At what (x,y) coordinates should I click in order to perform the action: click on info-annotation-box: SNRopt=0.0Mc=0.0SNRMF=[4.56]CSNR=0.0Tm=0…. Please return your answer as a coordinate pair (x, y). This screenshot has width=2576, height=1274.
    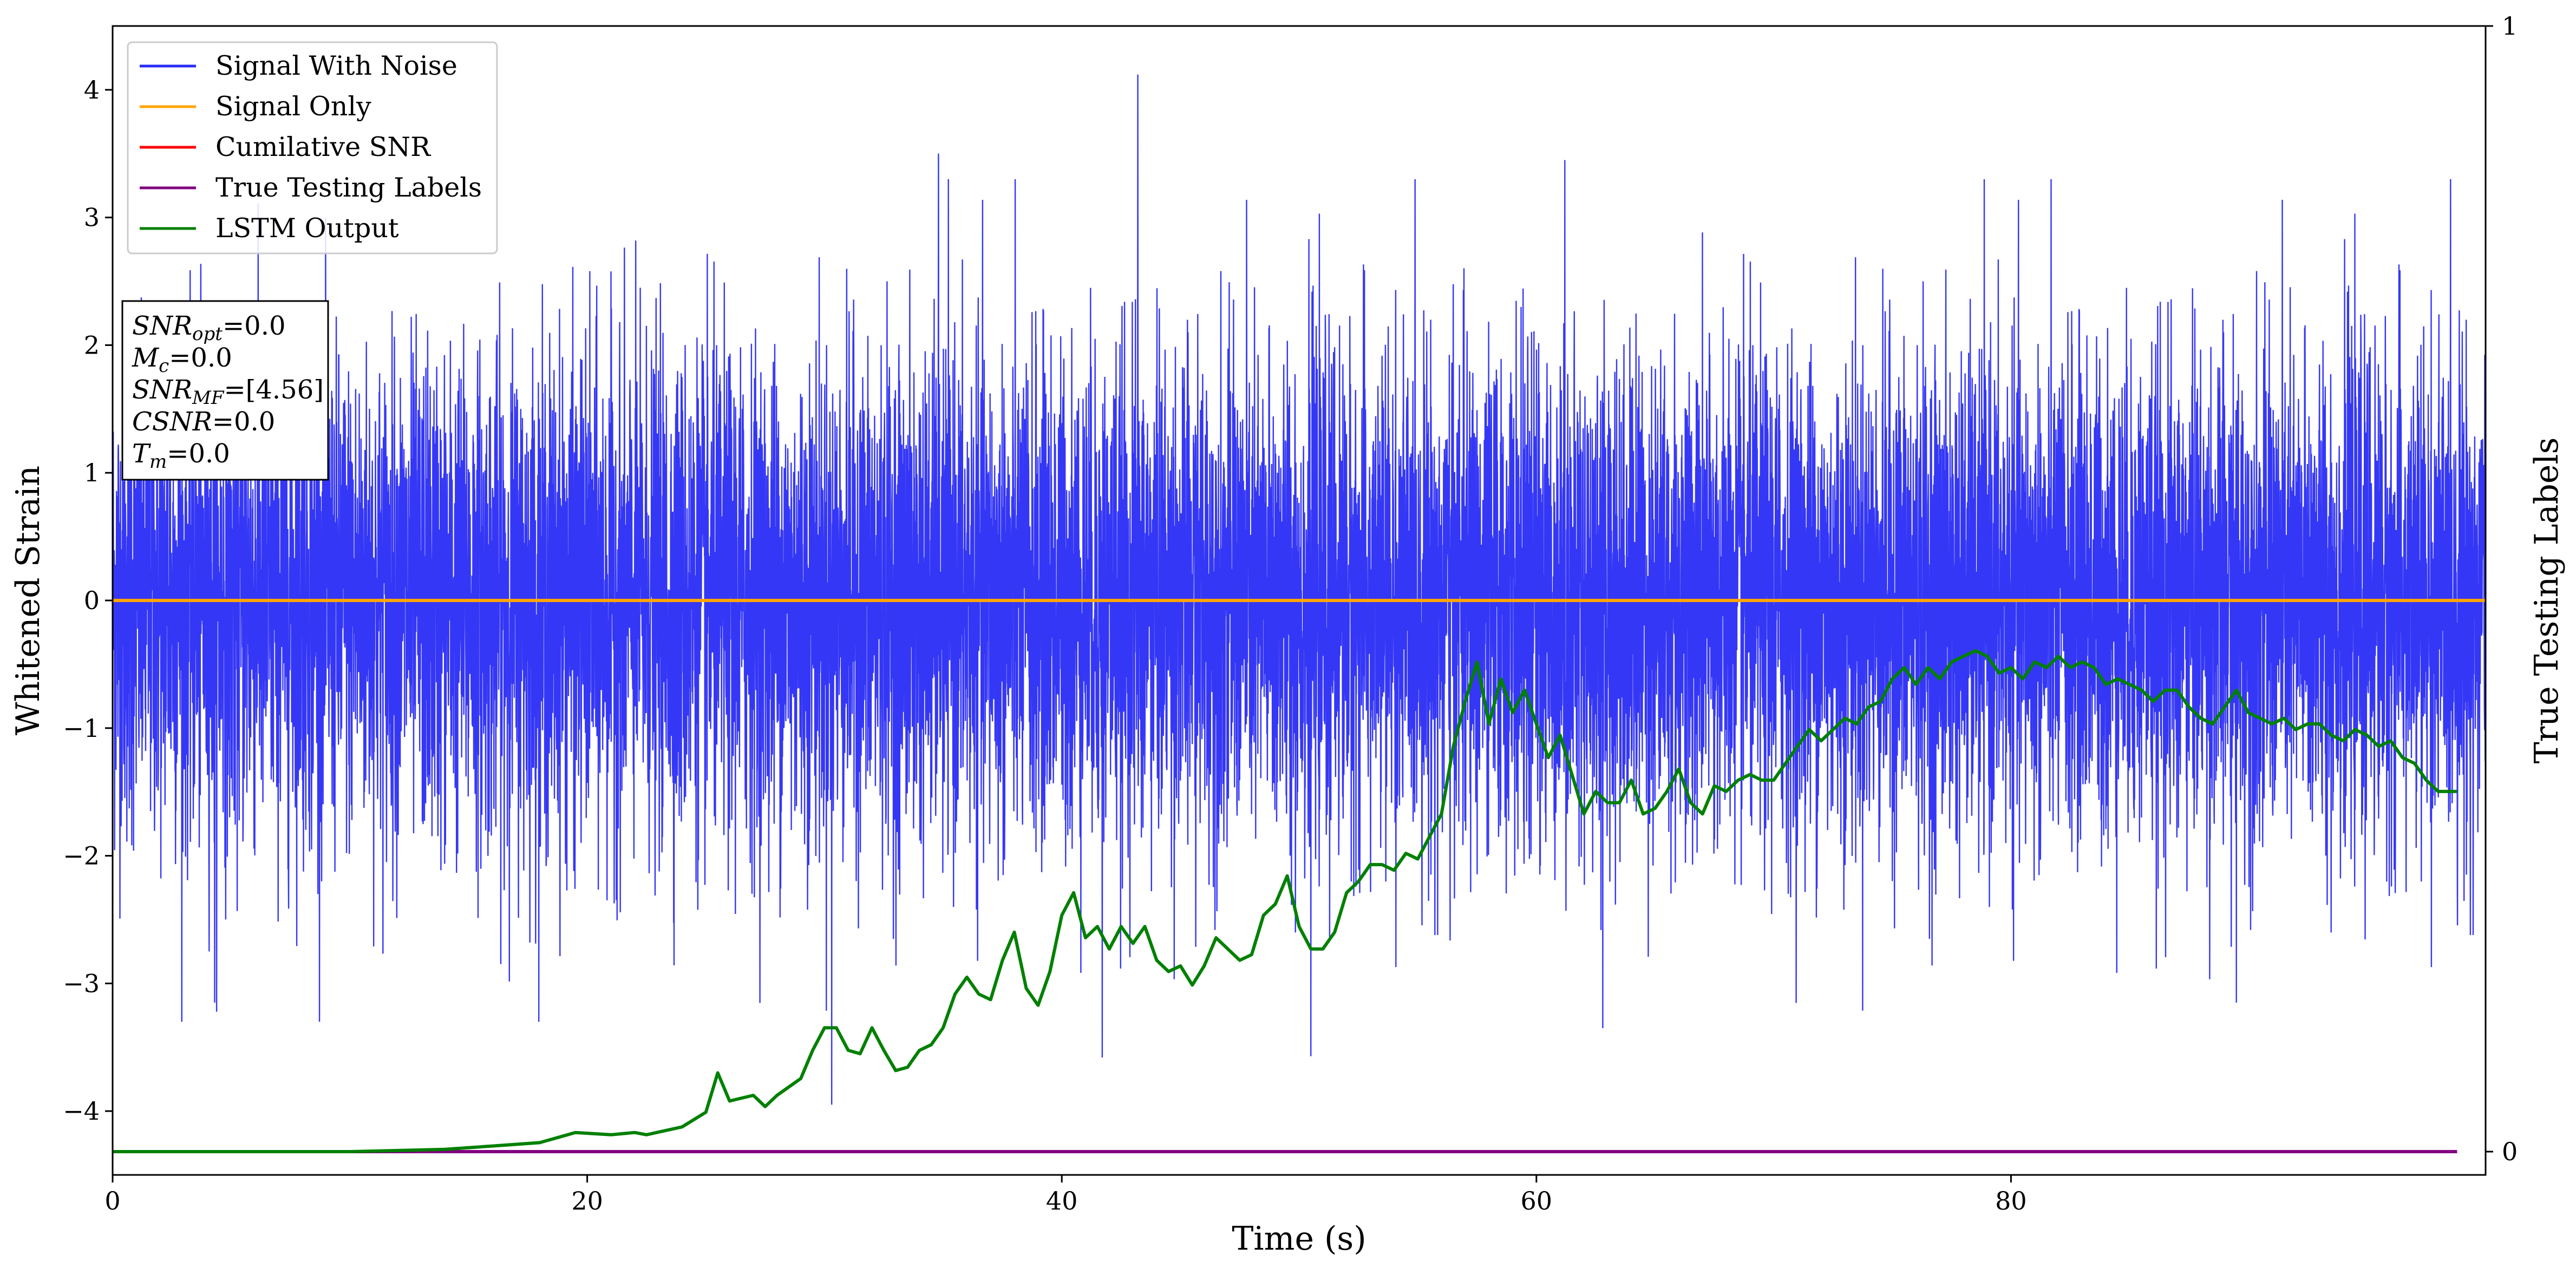
    Looking at the image, I should click on (225, 390).